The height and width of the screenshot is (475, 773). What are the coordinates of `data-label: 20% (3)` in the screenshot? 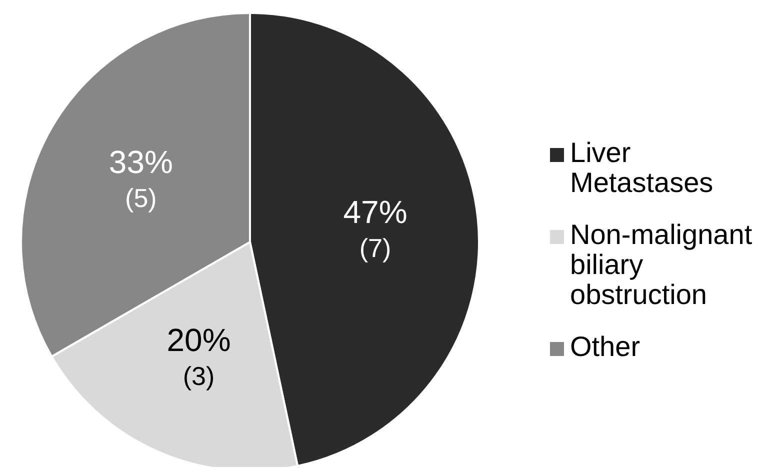 It's located at (198, 357).